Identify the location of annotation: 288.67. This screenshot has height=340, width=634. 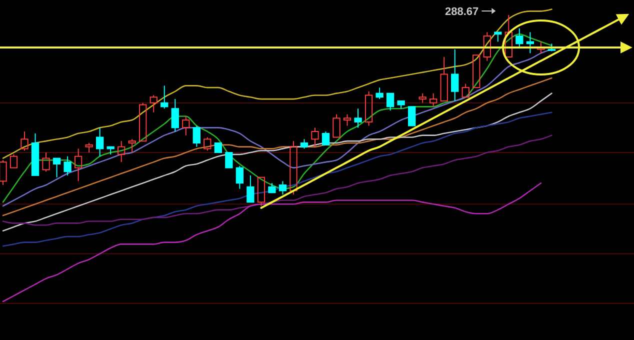
(462, 12).